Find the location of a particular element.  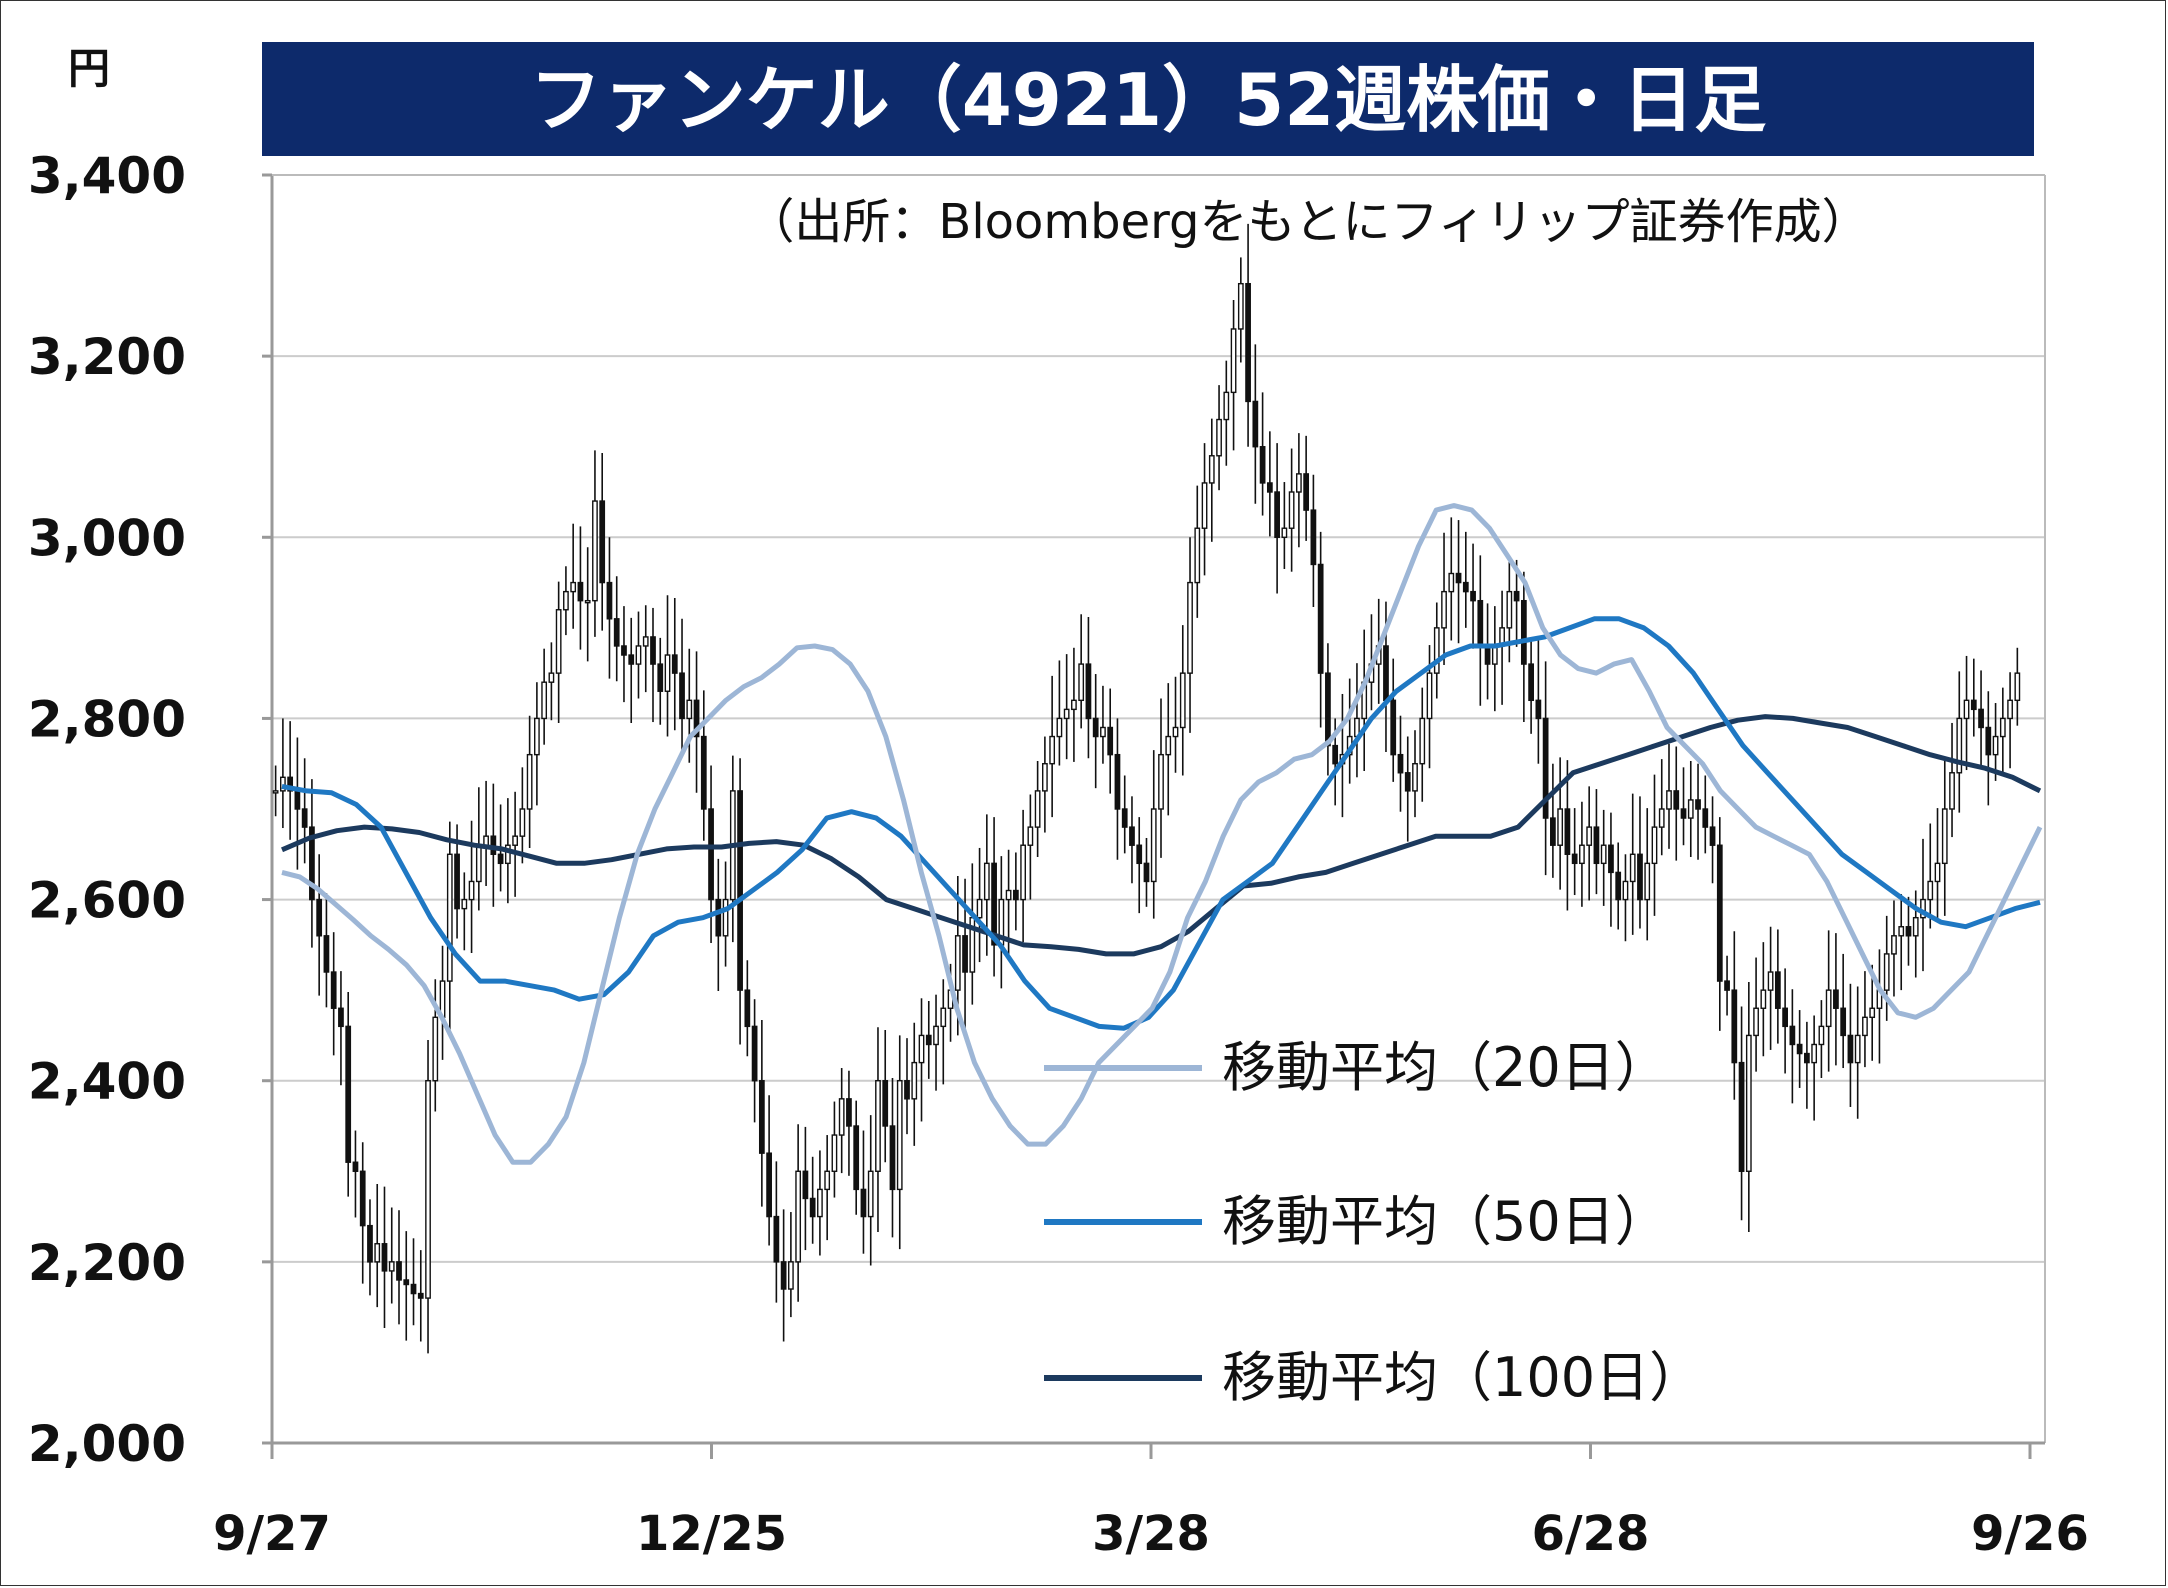

y-tick-label: 2,000 is located at coordinates (107, 1444).